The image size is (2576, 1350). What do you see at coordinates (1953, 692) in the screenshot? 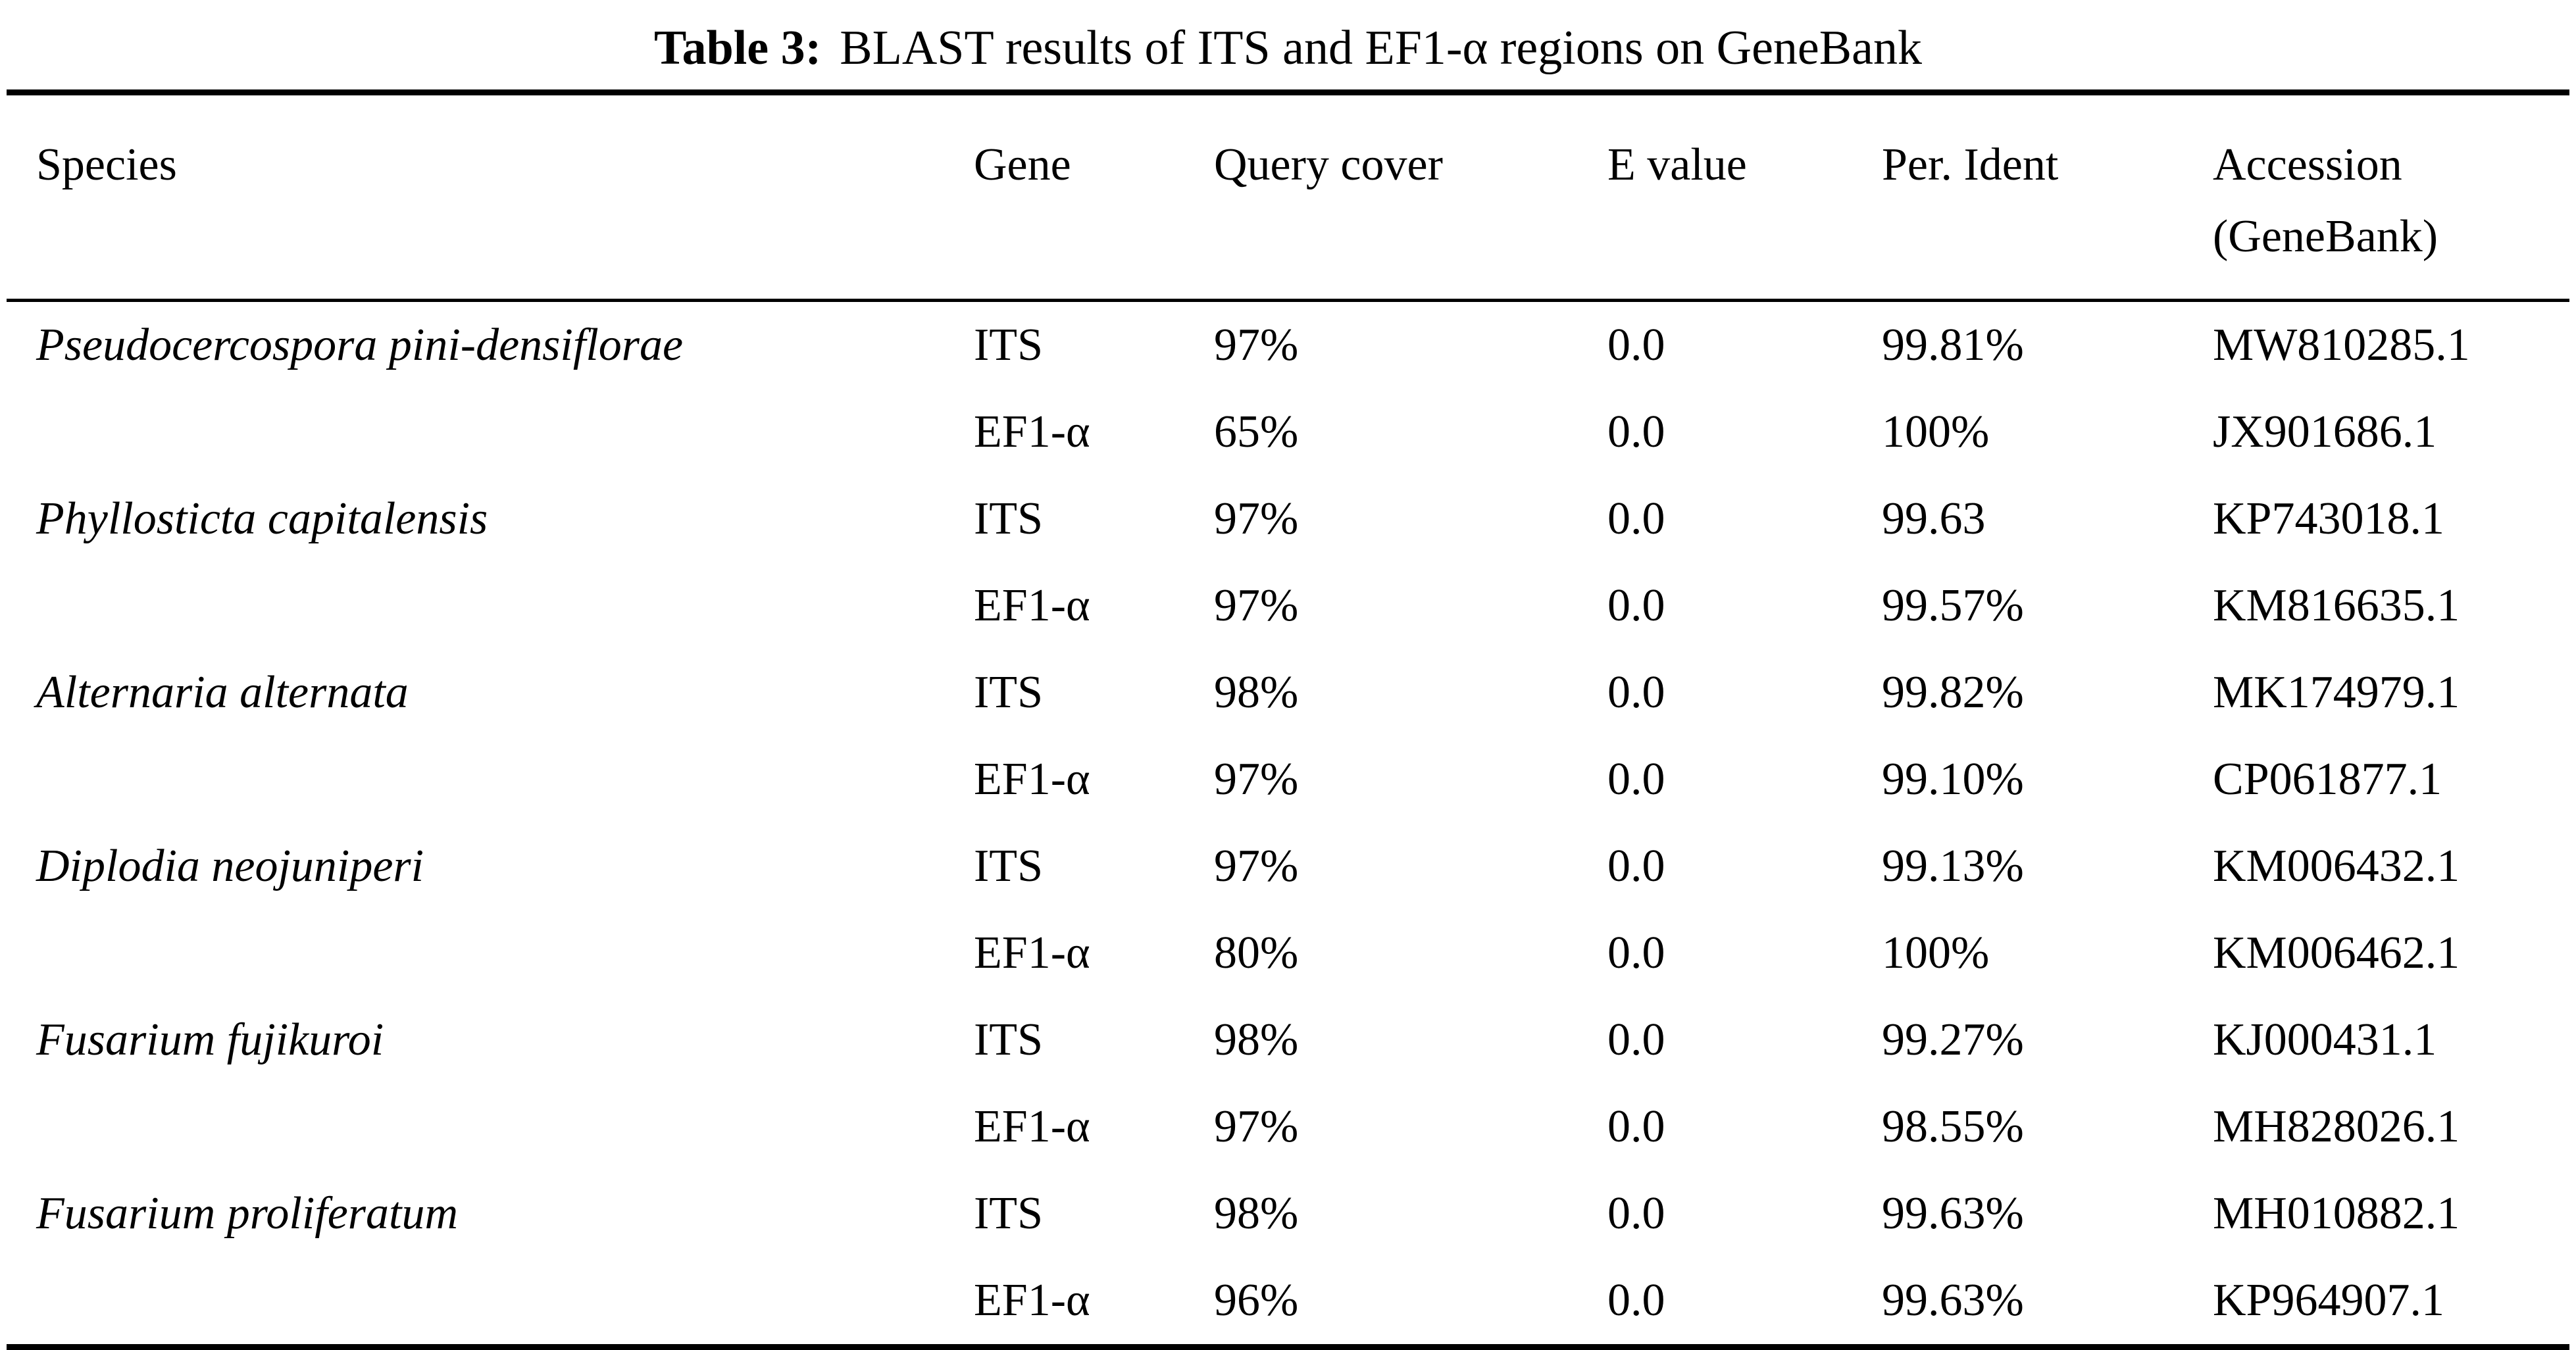
I see `per-ident-cell: 99.82%` at bounding box center [1953, 692].